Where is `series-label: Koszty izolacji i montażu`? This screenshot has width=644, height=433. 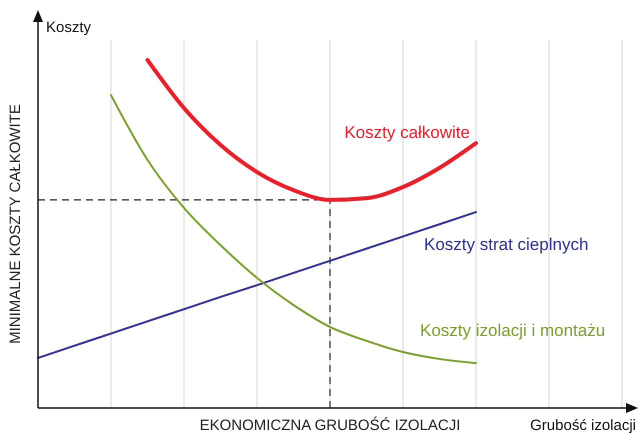
series-label: Koszty izolacji i montażu is located at coordinates (513, 330).